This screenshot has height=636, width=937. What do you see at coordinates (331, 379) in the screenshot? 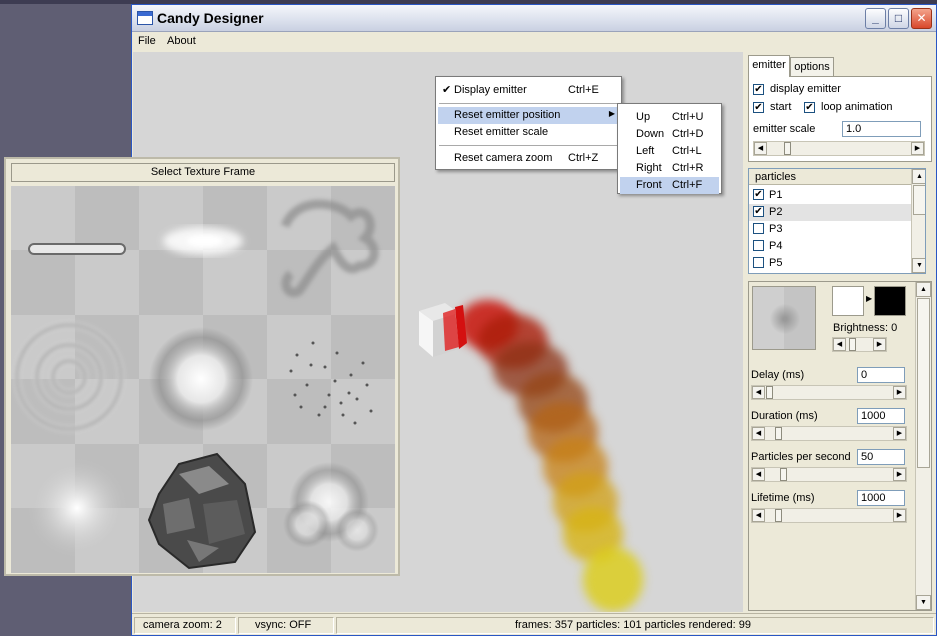
I see `texture-frame-dots` at bounding box center [331, 379].